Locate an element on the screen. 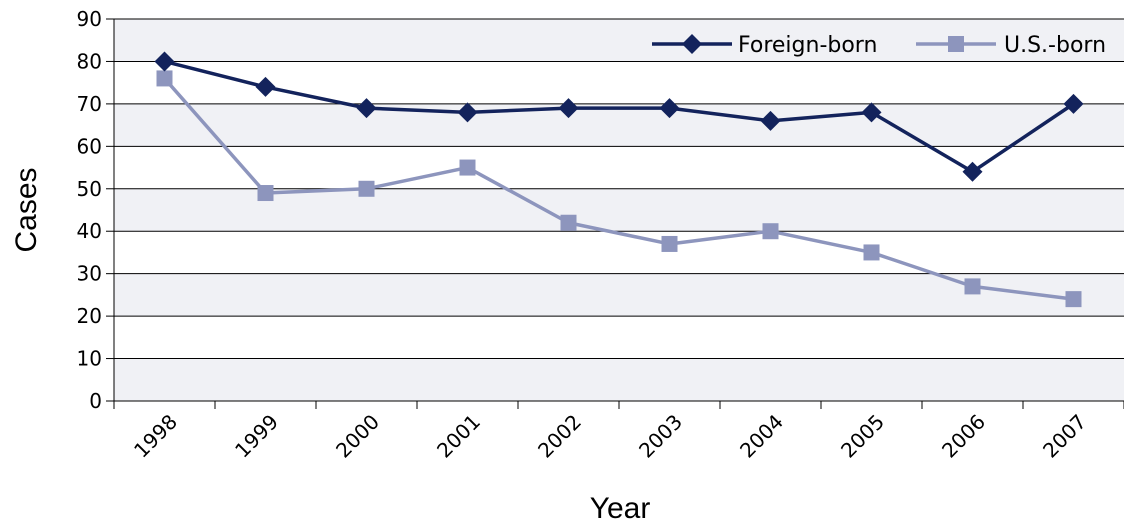  x-tick-label: 2000 is located at coordinates (357, 436).